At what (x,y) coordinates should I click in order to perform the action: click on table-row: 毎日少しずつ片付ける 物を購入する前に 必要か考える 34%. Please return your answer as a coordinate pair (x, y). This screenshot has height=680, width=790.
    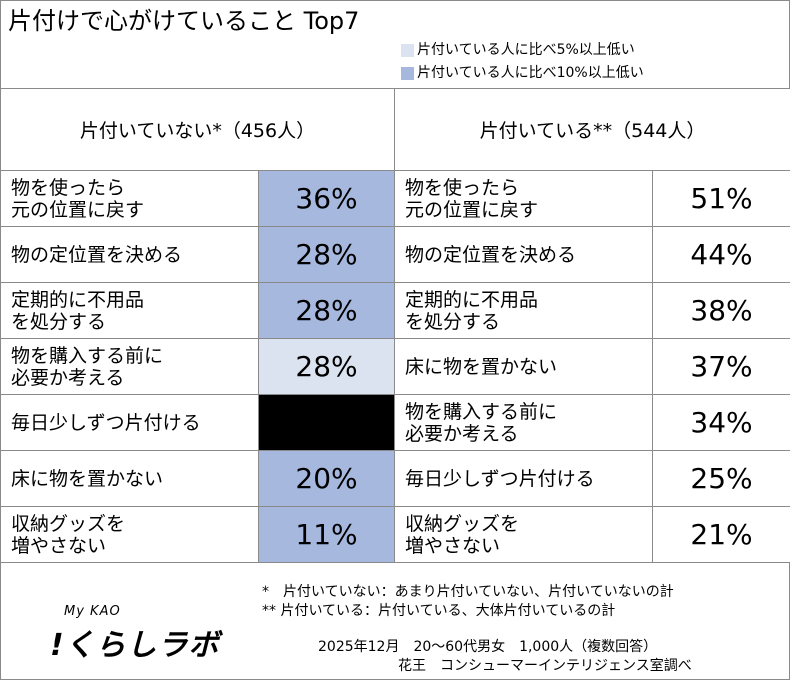
    Looking at the image, I should click on (395, 422).